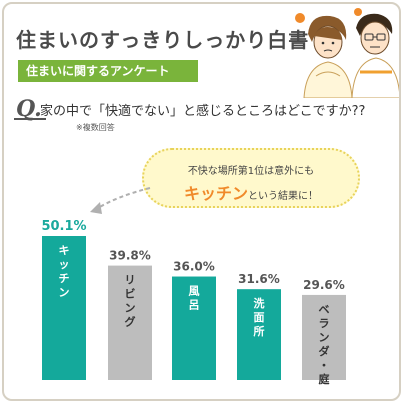 This screenshot has height=403, width=403. What do you see at coordinates (163, 40) in the screenshot?
I see `page-title: 住まいのすっきりしっかり白書` at bounding box center [163, 40].